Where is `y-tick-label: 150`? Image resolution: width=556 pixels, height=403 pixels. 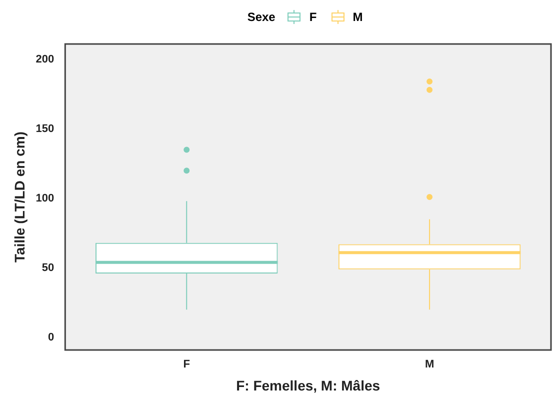
y-tick-label: 150 is located at coordinates (45, 128).